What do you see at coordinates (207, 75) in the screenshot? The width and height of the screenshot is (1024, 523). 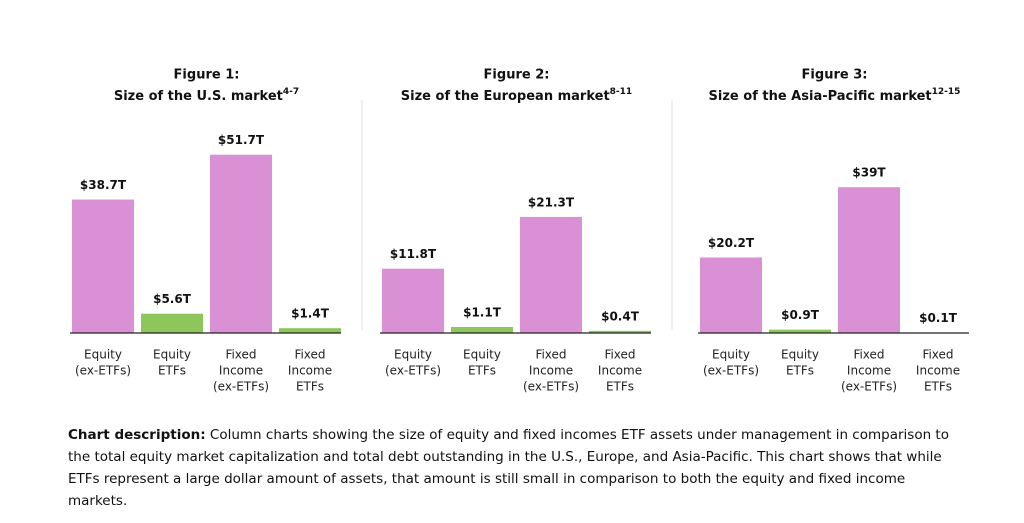 I see `figure-label: Figure 1:` at bounding box center [207, 75].